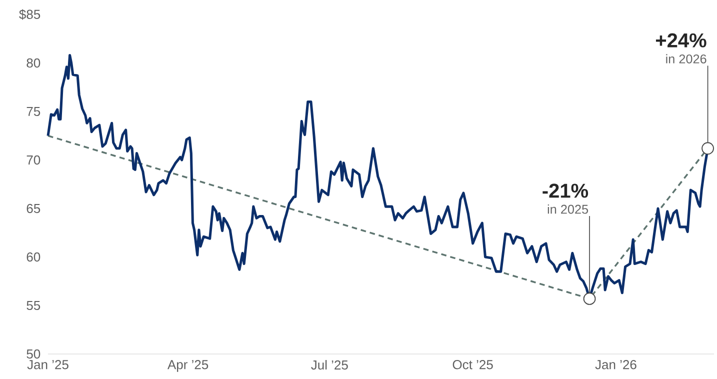 The height and width of the screenshot is (379, 717). What do you see at coordinates (29, 14) in the screenshot?
I see `y-tick-label: $85` at bounding box center [29, 14].